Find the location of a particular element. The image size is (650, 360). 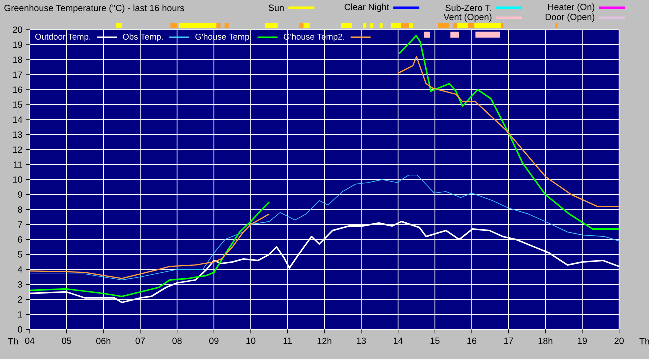

y-tick-label: 11 is located at coordinates (18, 165).